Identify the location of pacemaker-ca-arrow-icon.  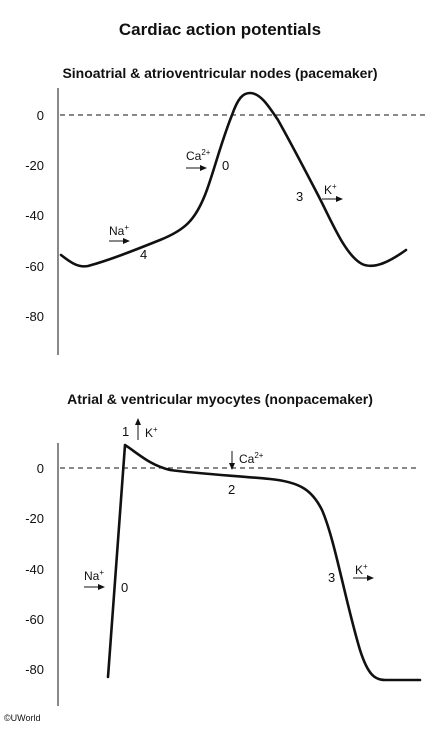
(196, 168).